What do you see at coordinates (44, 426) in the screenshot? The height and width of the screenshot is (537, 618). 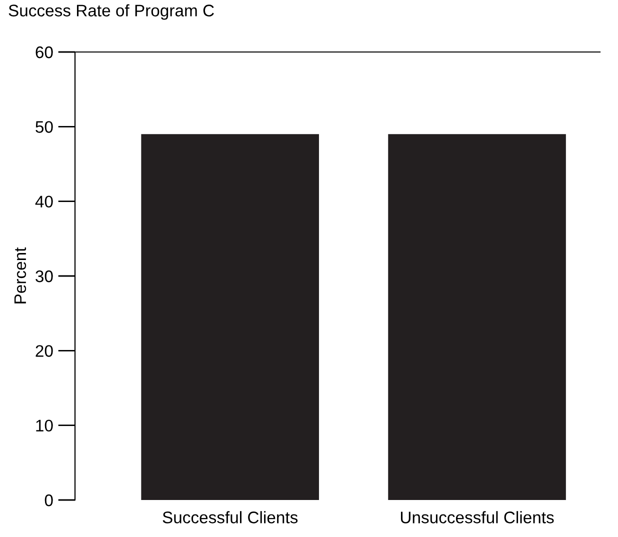 I see `y-tick-label: 10` at bounding box center [44, 426].